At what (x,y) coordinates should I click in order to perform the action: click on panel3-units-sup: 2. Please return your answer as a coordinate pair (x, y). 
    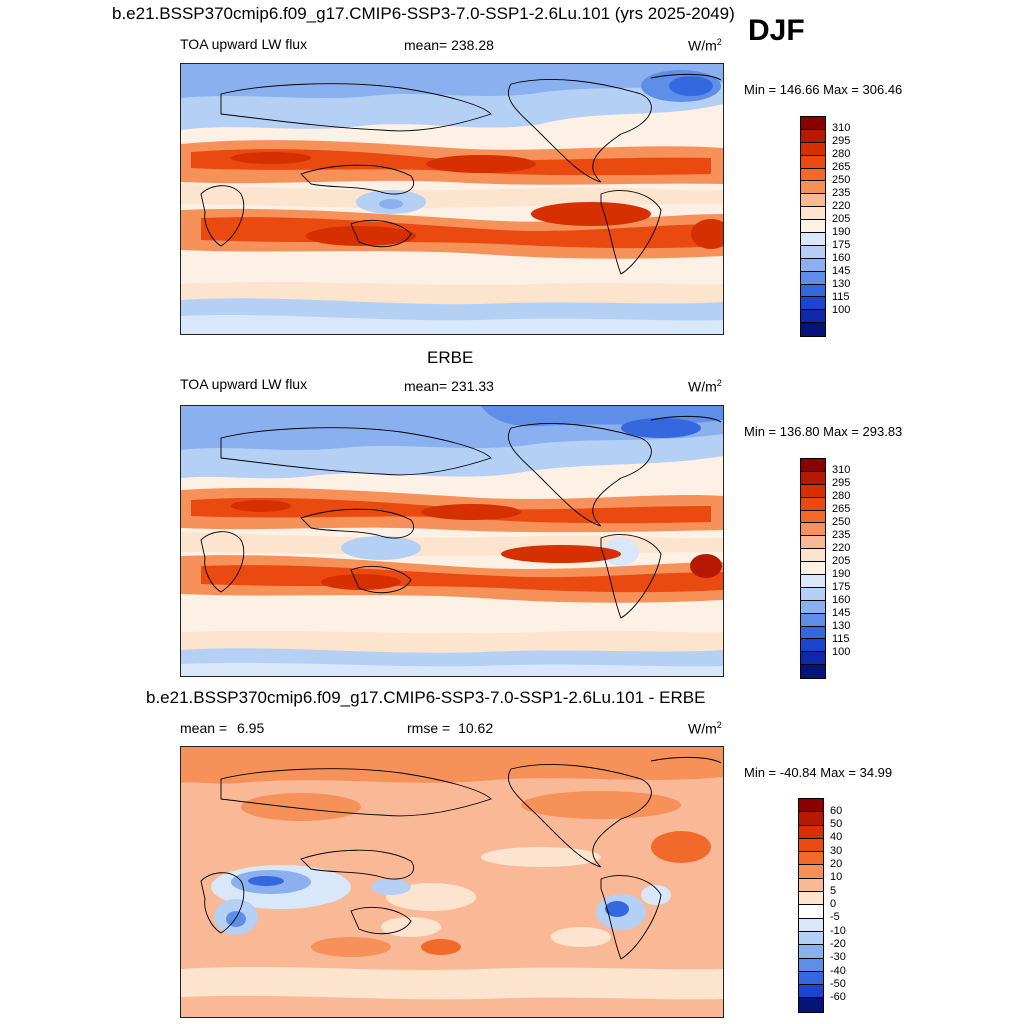
    Looking at the image, I should click on (719, 725).